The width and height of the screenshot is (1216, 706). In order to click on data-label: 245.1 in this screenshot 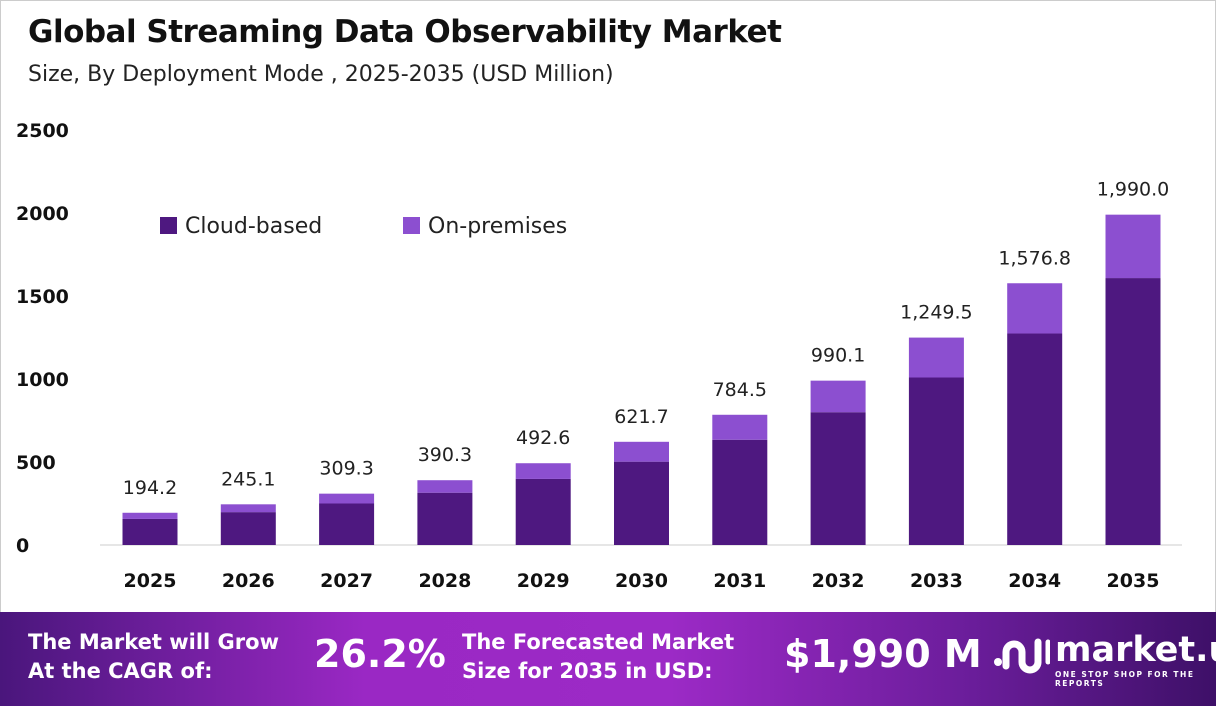, I will do `click(248, 479)`.